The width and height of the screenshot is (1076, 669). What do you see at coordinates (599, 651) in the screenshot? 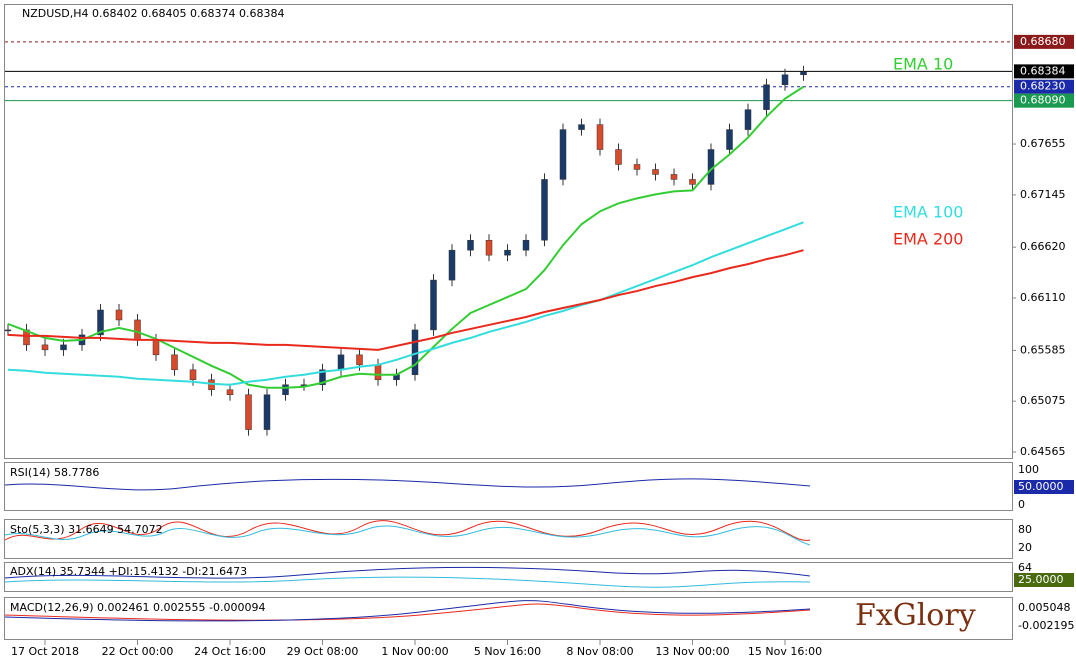
I see `x-tick-label: 8 Nov 08:00` at bounding box center [599, 651].